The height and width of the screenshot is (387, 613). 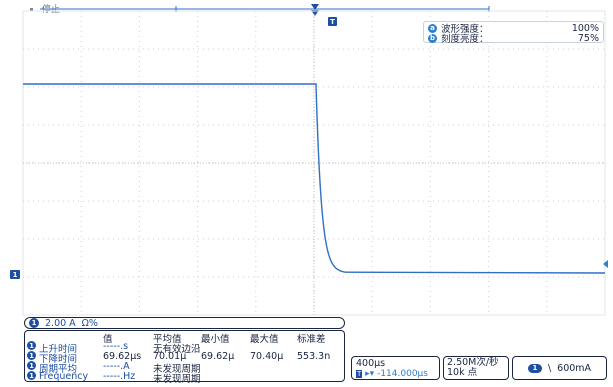 I want to click on measurement-name: Frequency, so click(x=64, y=376).